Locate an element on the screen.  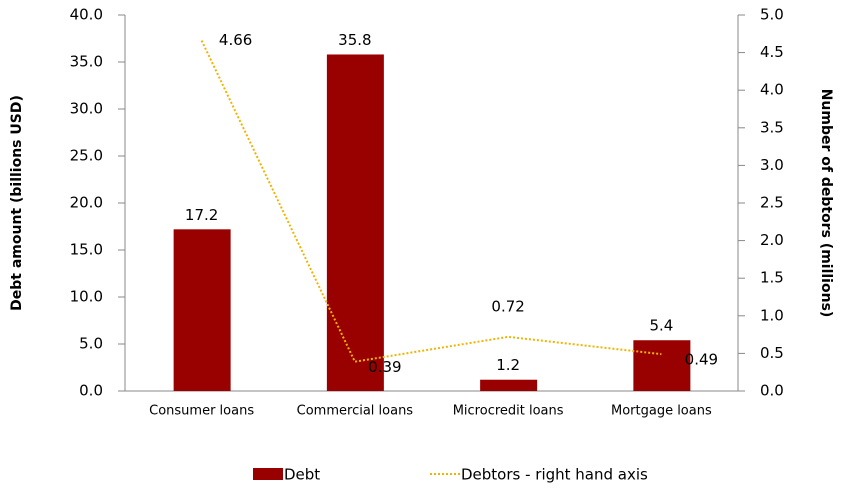
legend-label: Debt is located at coordinates (302, 475).